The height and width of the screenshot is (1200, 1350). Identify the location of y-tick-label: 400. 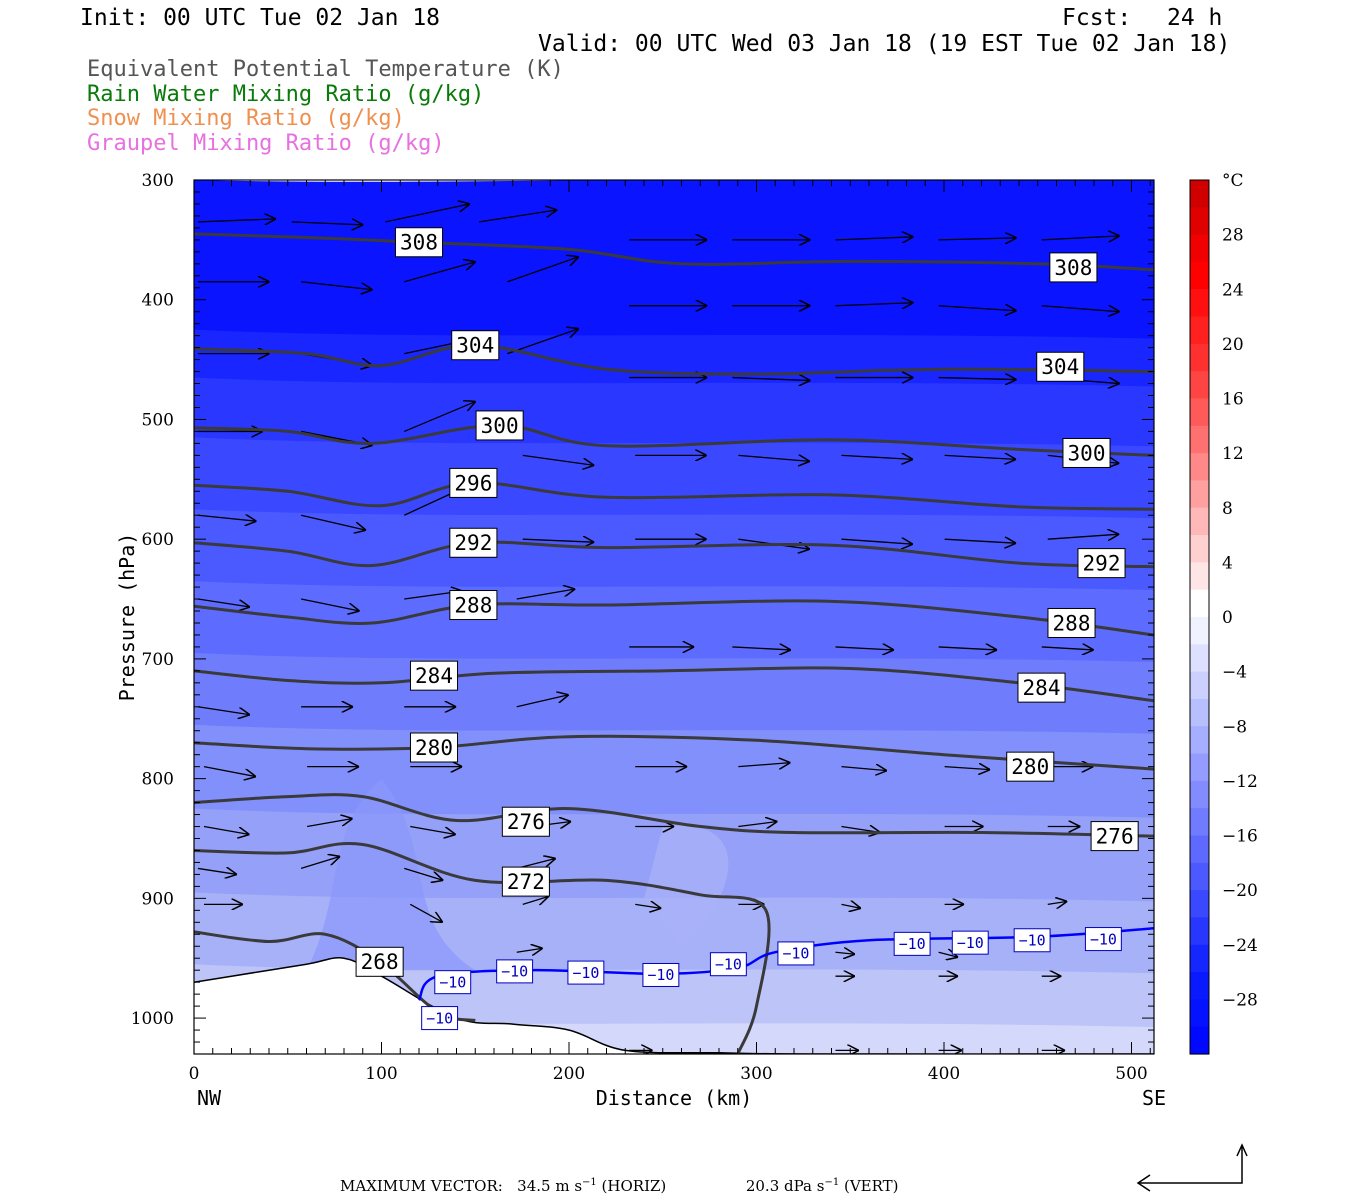
(158, 301).